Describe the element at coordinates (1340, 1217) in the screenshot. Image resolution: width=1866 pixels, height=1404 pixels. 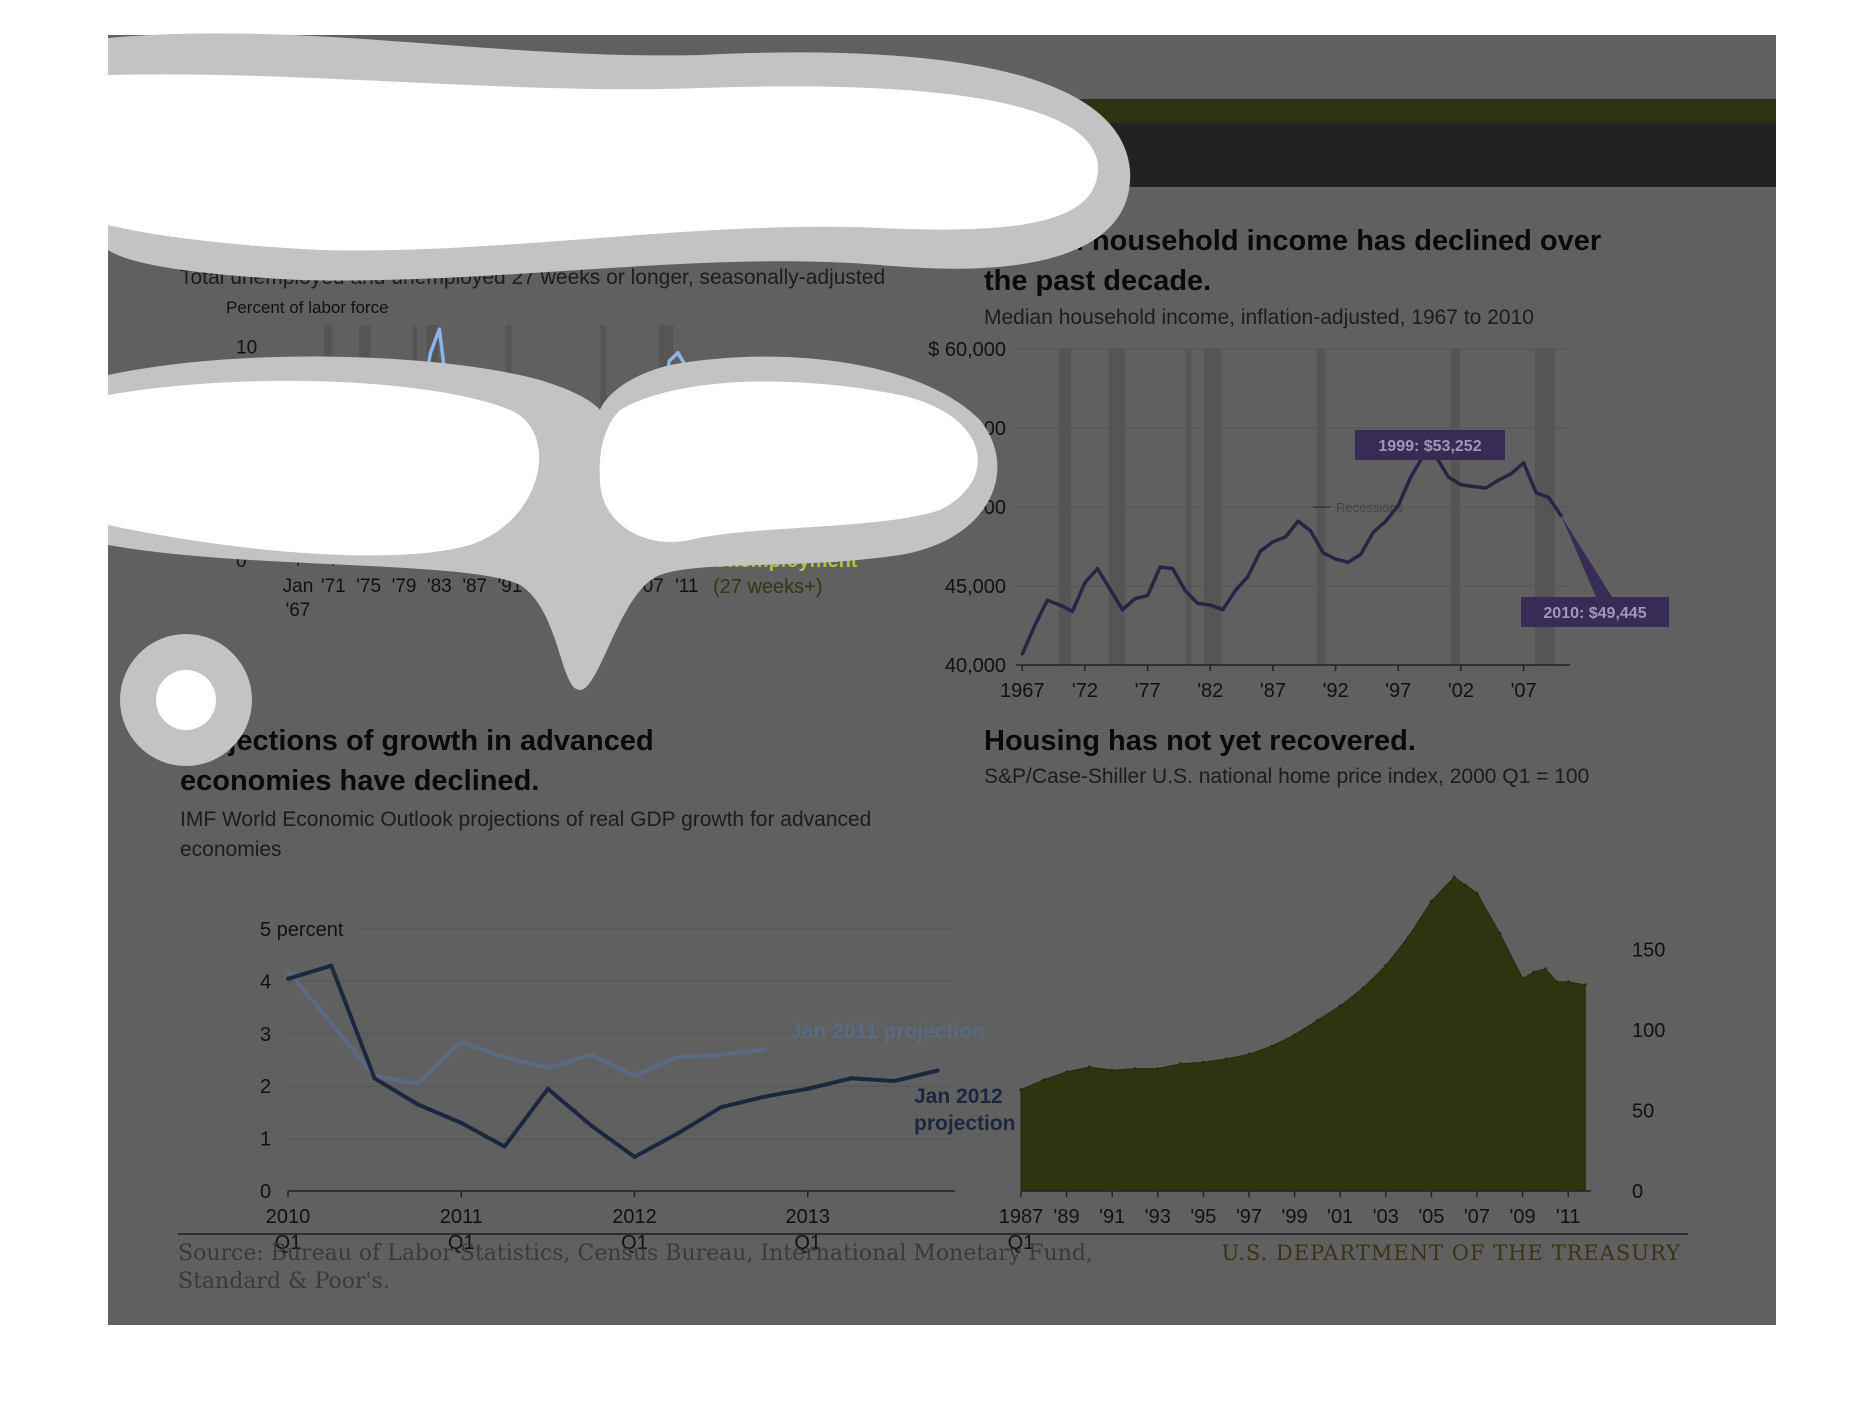
I see `x-tick-label: '01` at that location.